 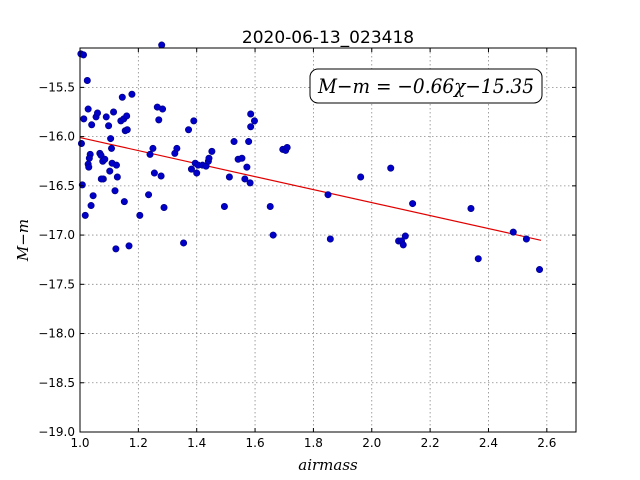 I want to click on x-tick-label: 1.2, so click(x=138, y=443).